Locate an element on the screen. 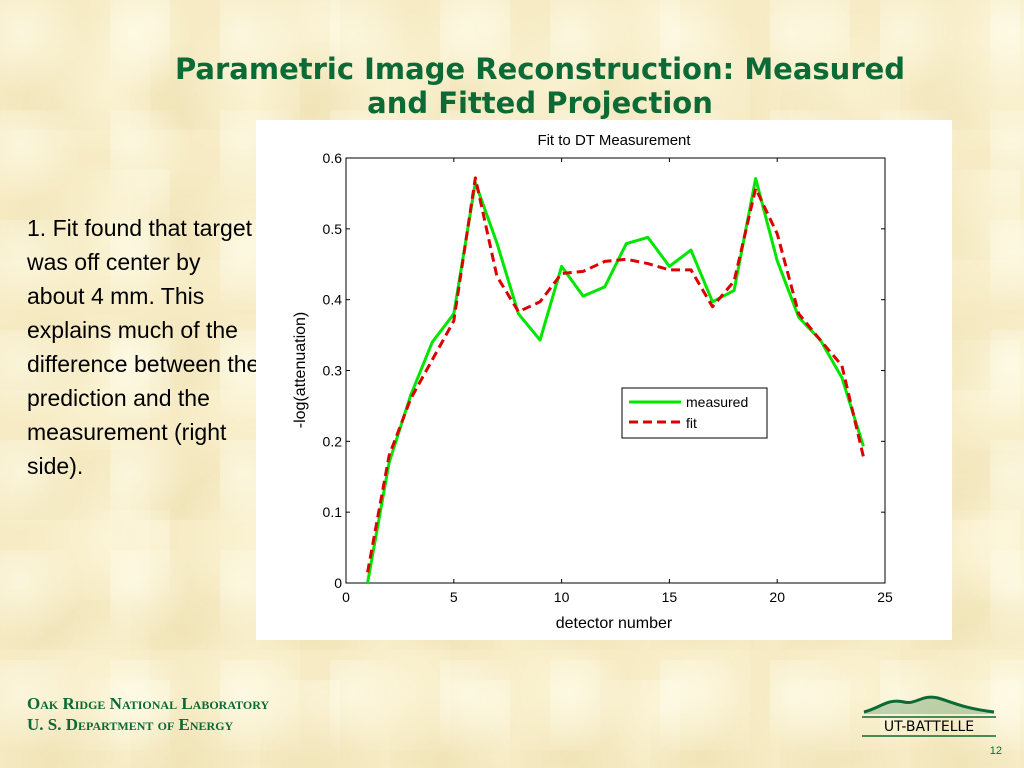  y-tick-label: 0.6 is located at coordinates (333, 158).